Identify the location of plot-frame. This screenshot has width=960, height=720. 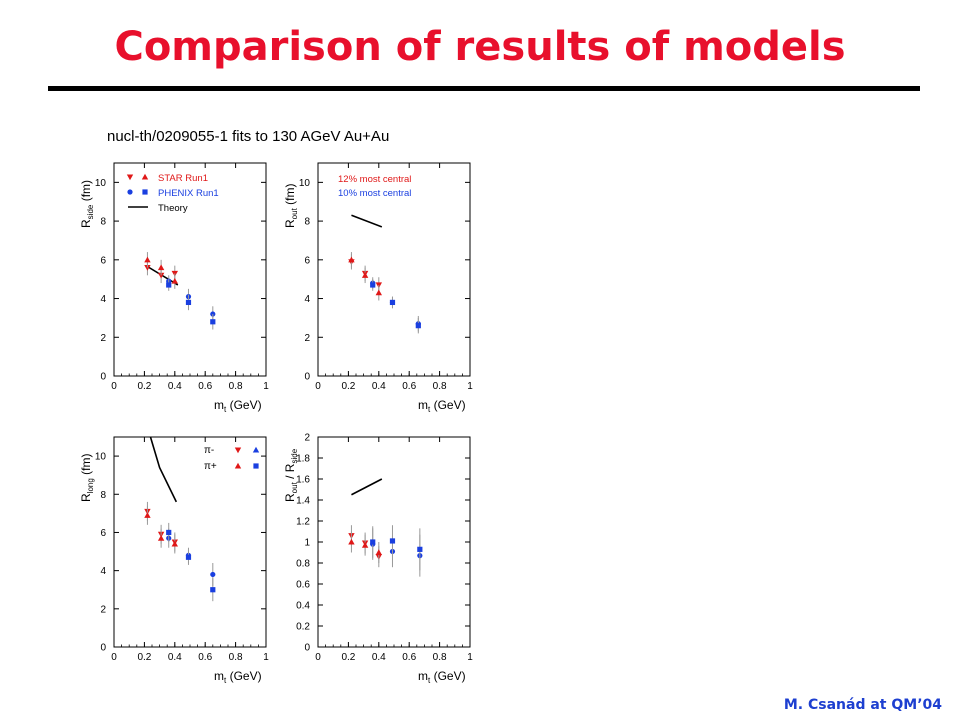
(190, 542).